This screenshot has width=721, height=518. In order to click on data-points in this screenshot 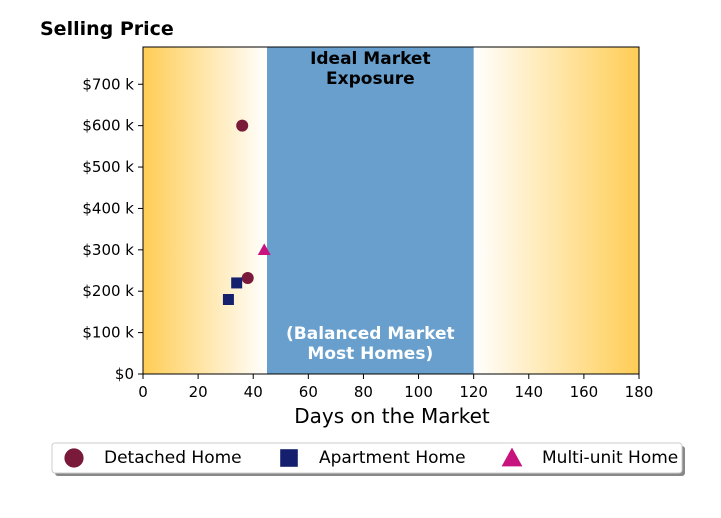, I will do `click(246, 212)`.